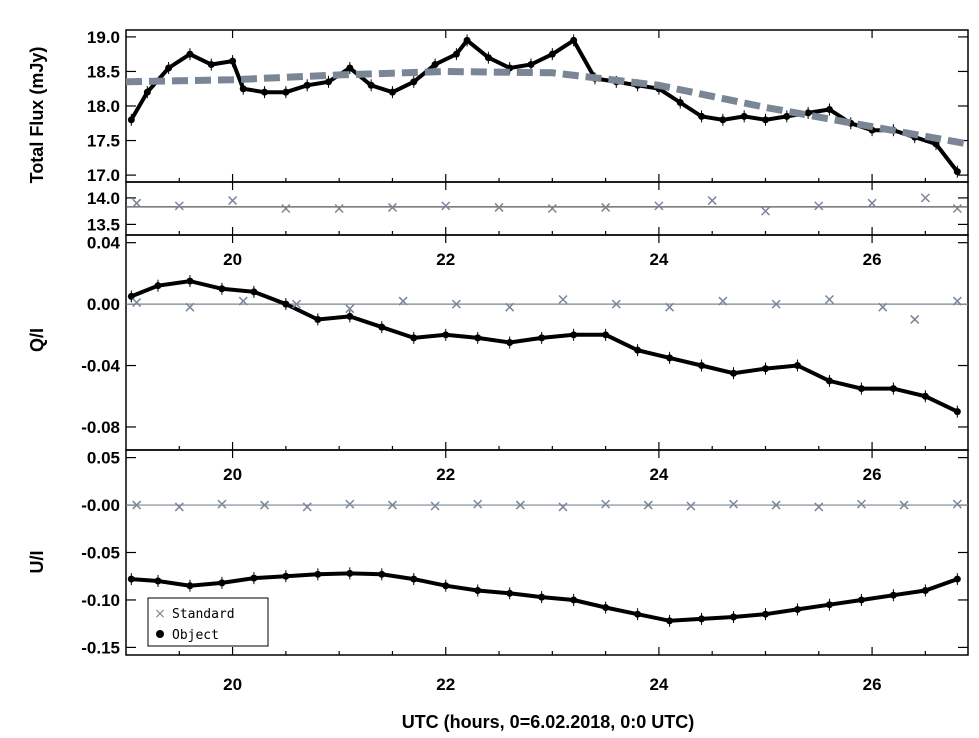  Describe the element at coordinates (100, 366) in the screenshot. I see `y-tick-label-q: -0.04` at that location.